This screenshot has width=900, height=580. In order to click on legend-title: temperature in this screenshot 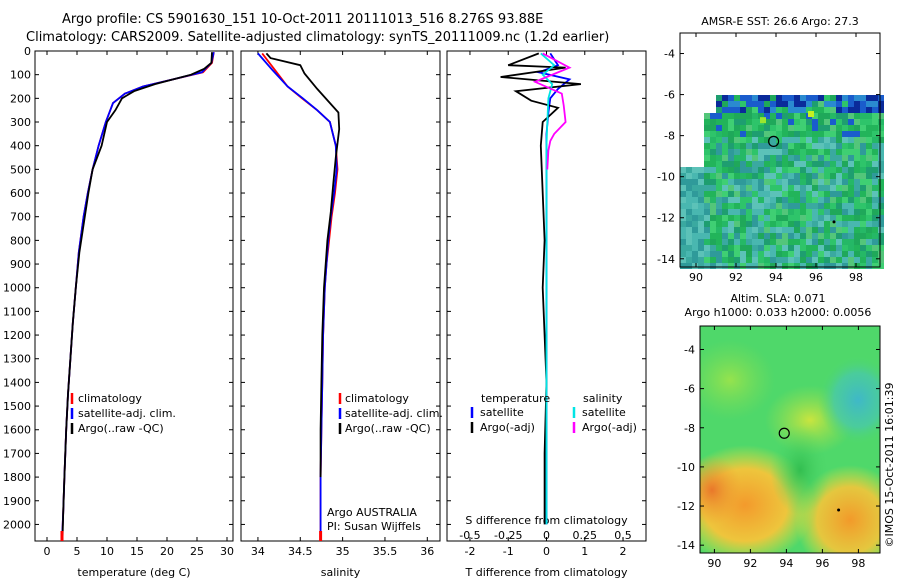, I will do `click(515, 398)`.